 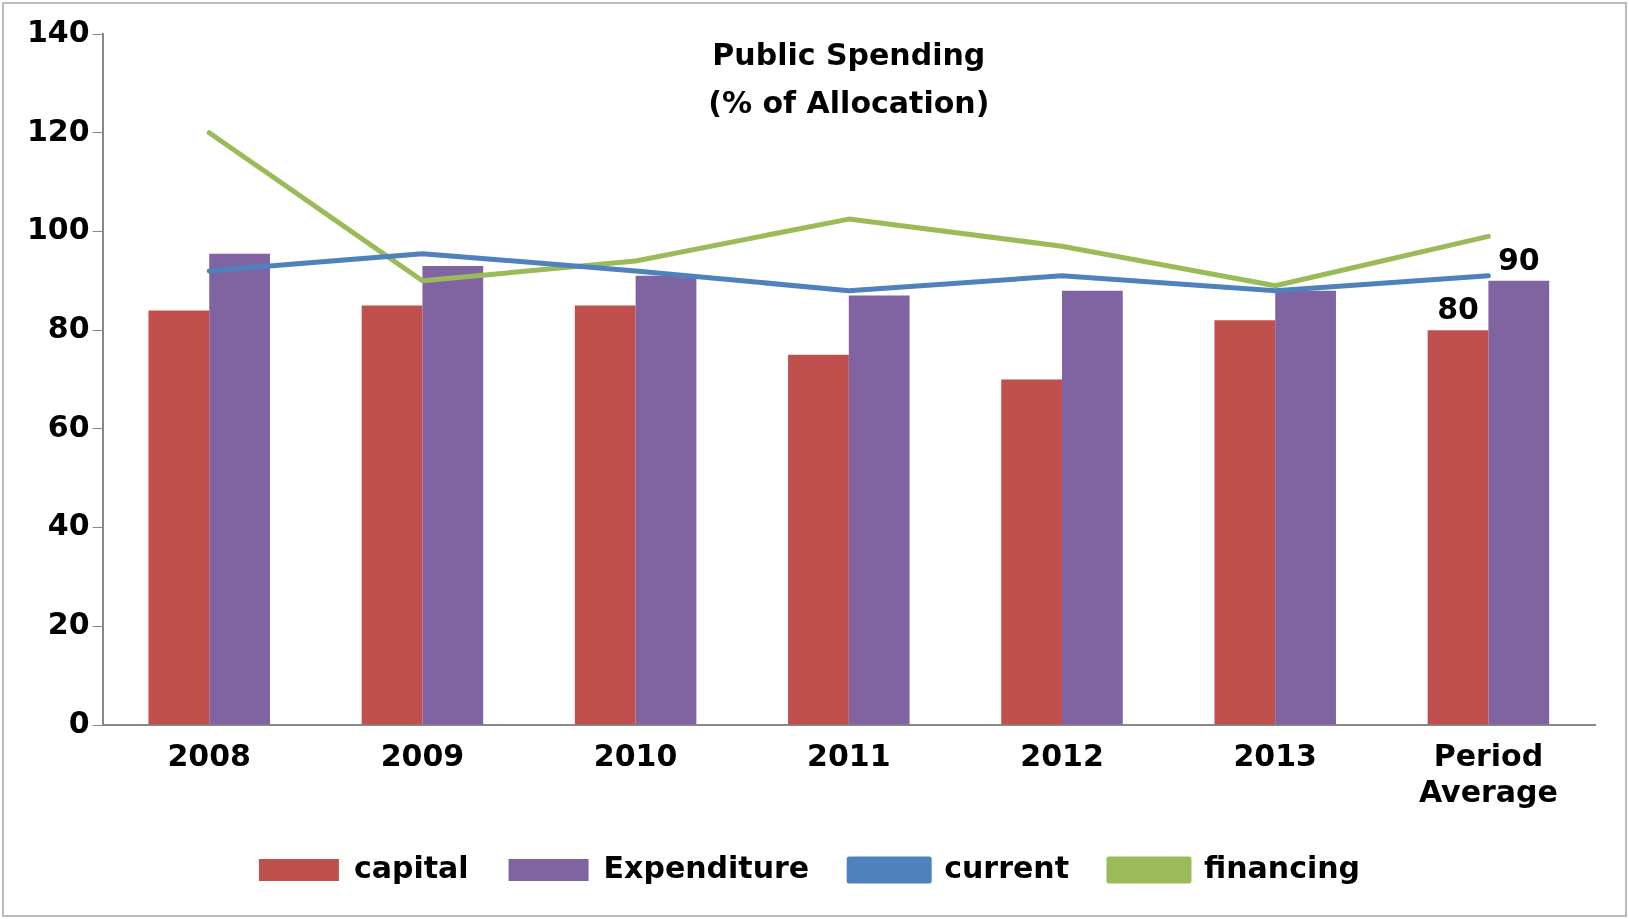 I want to click on y-tick-label: 140, so click(x=58, y=31).